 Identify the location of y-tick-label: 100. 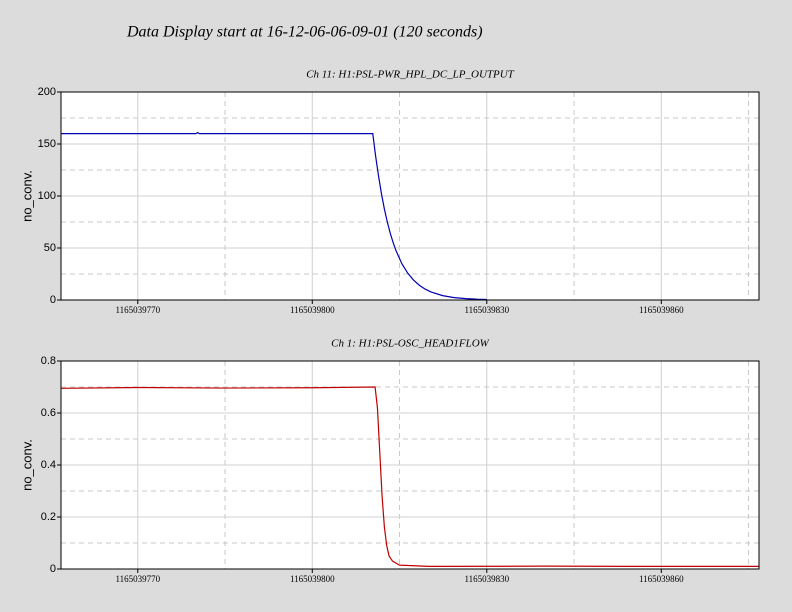
(47, 196).